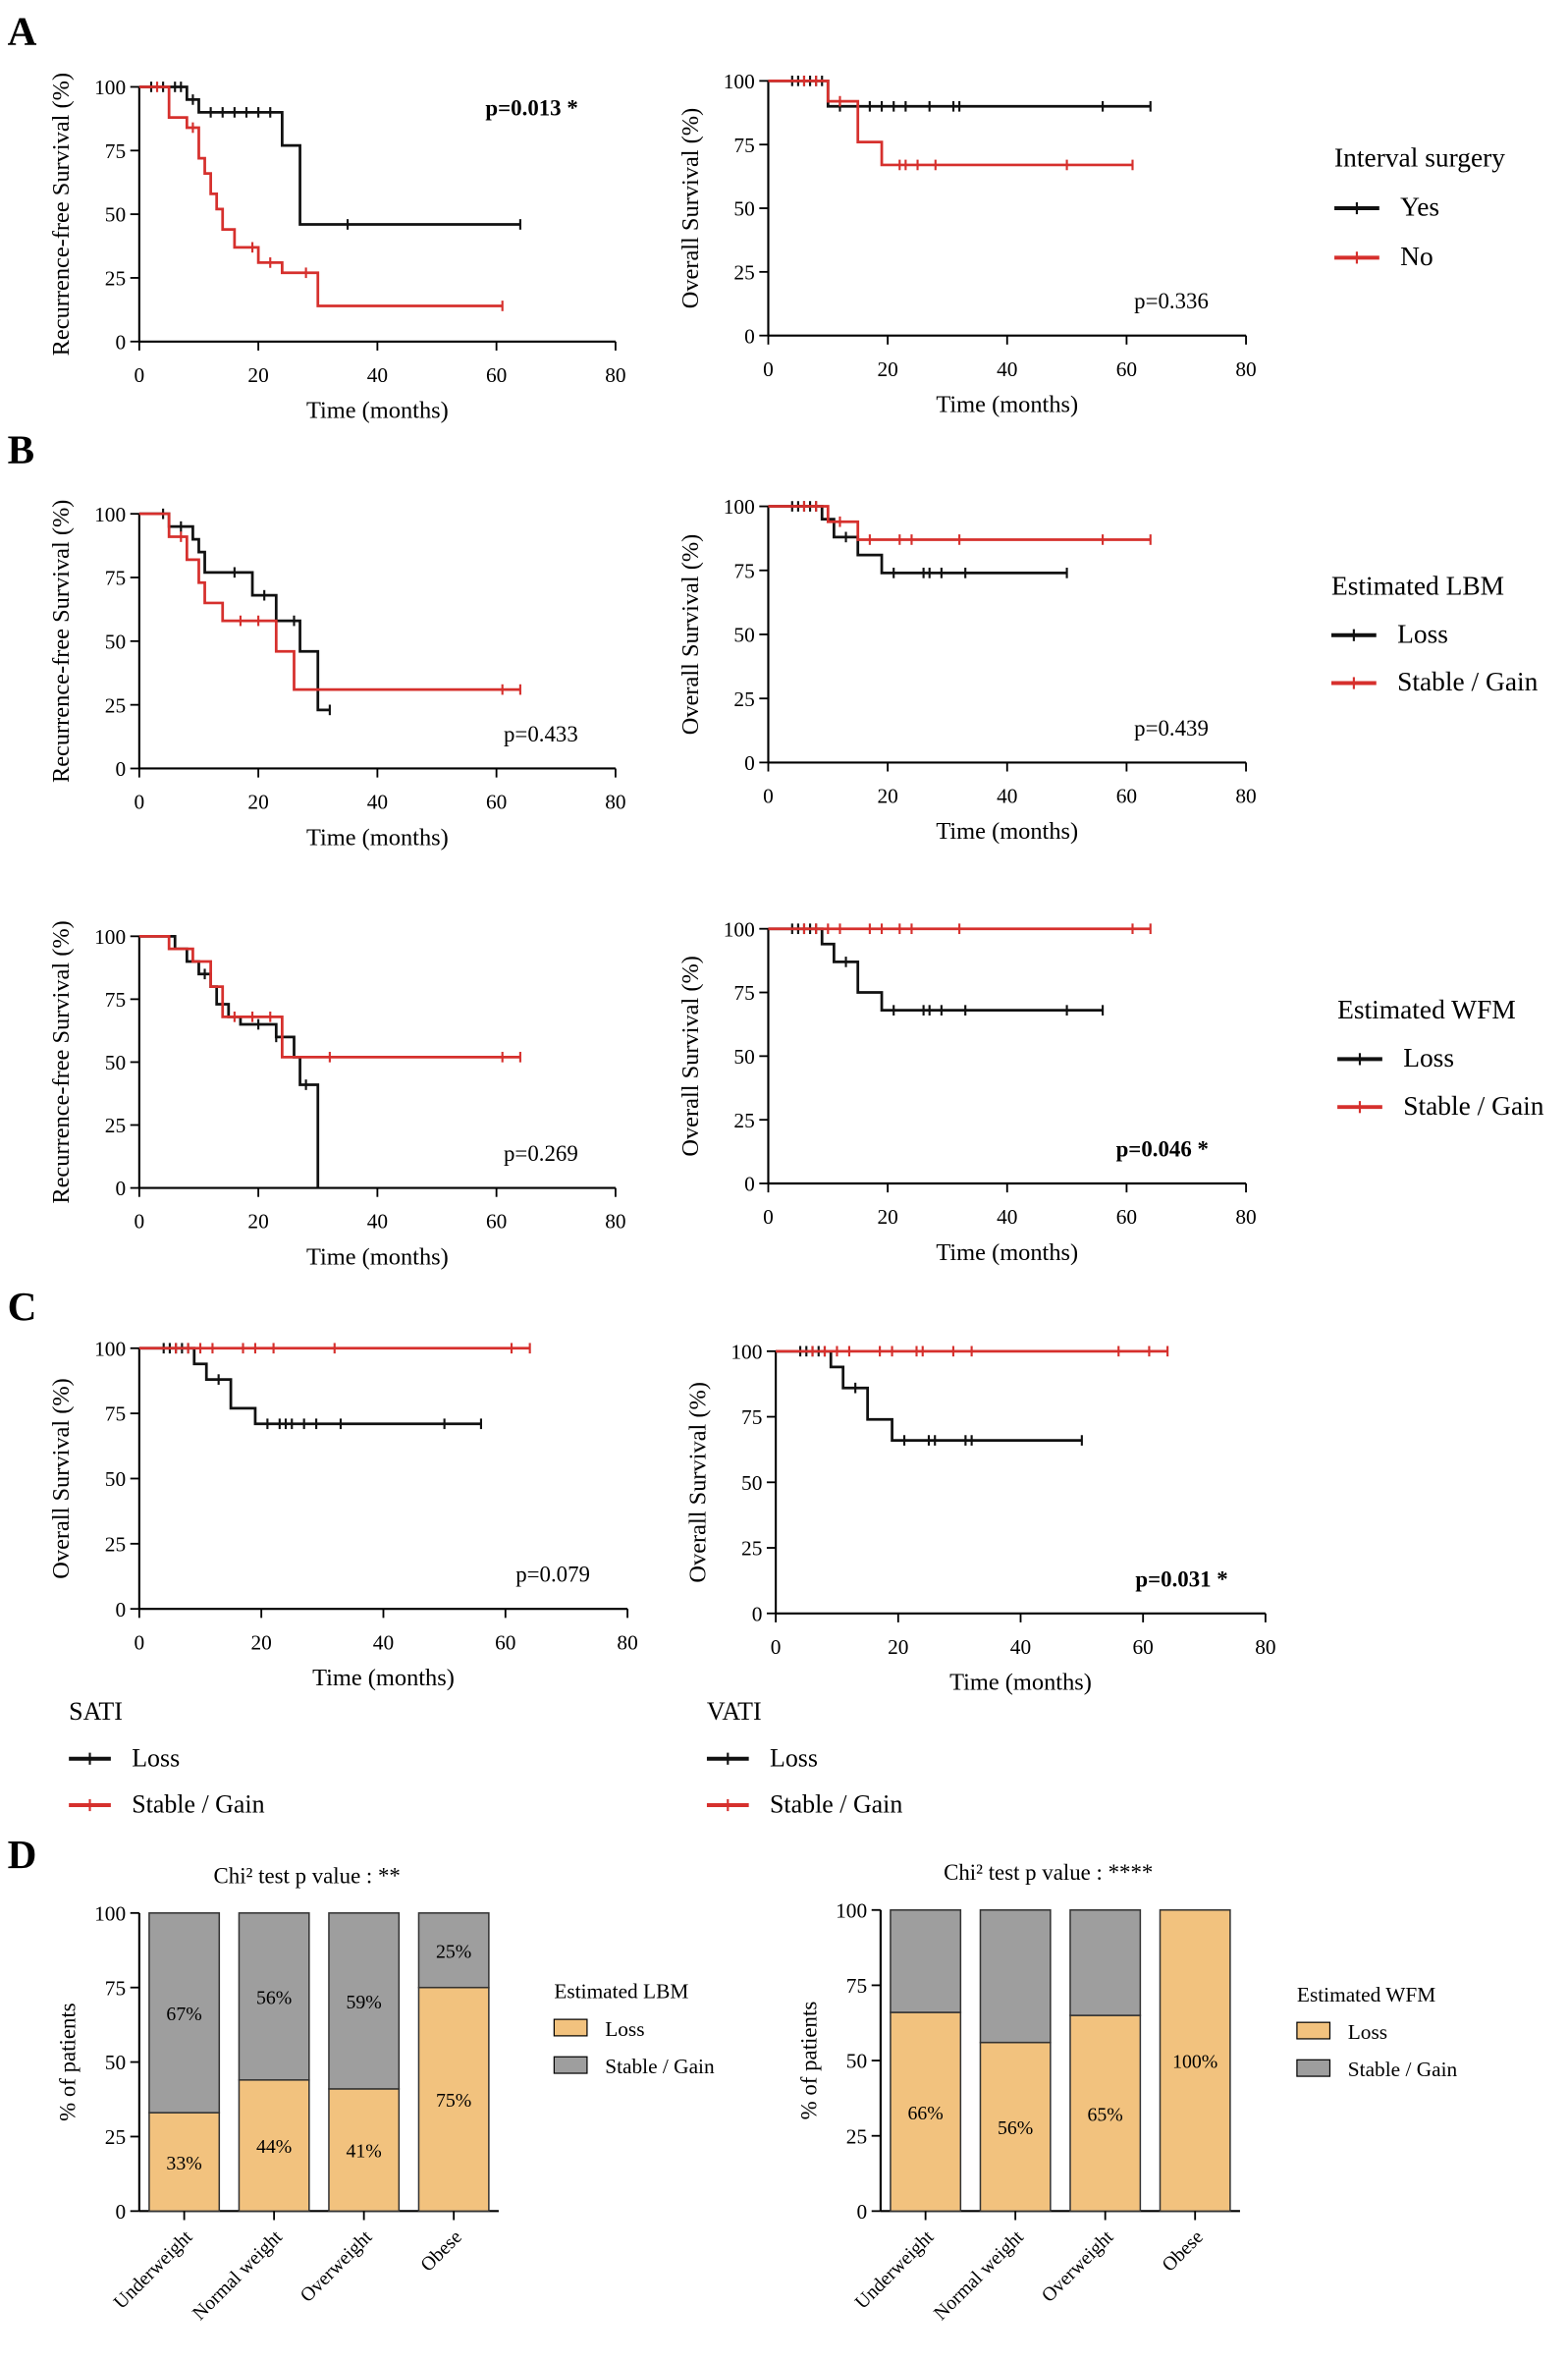 This screenshot has height=2362, width=1568. I want to click on x-tick-label: Obese, so click(1183, 2251).